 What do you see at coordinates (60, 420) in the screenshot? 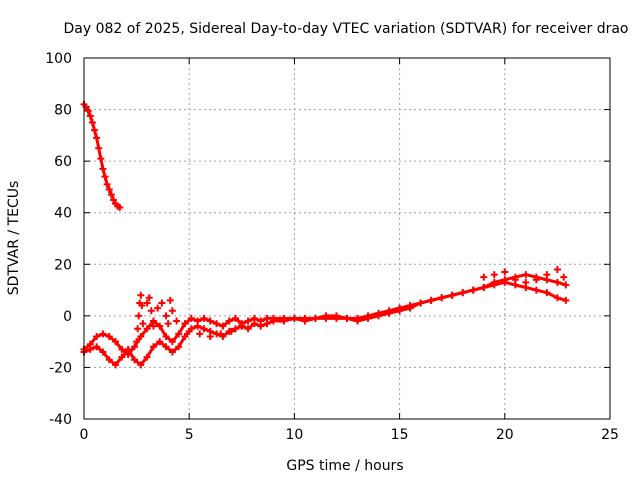
I see `y-tick-label: -40` at bounding box center [60, 420].